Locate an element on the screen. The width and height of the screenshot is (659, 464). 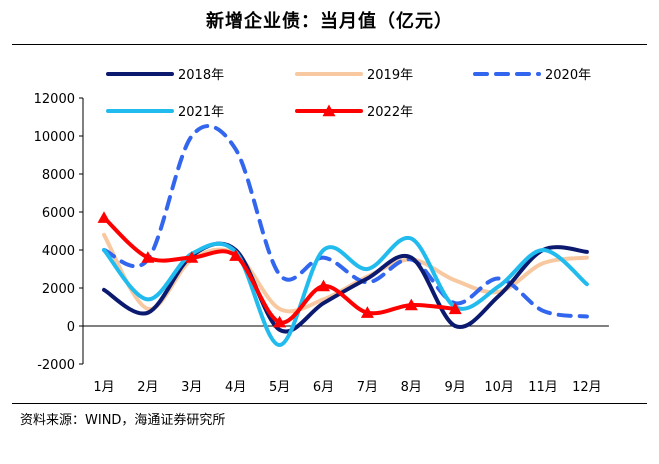
legend-item-2019: 2019年 is located at coordinates (354, 75).